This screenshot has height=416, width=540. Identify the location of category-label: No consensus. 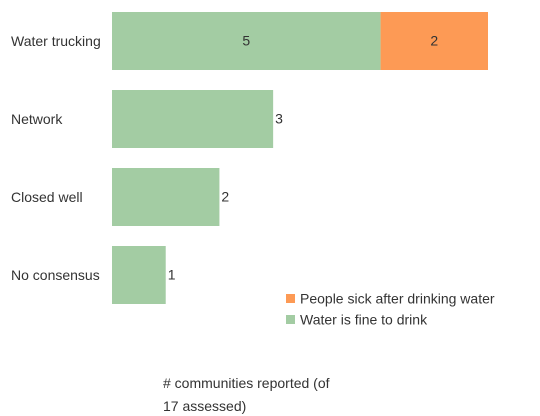
(55, 274).